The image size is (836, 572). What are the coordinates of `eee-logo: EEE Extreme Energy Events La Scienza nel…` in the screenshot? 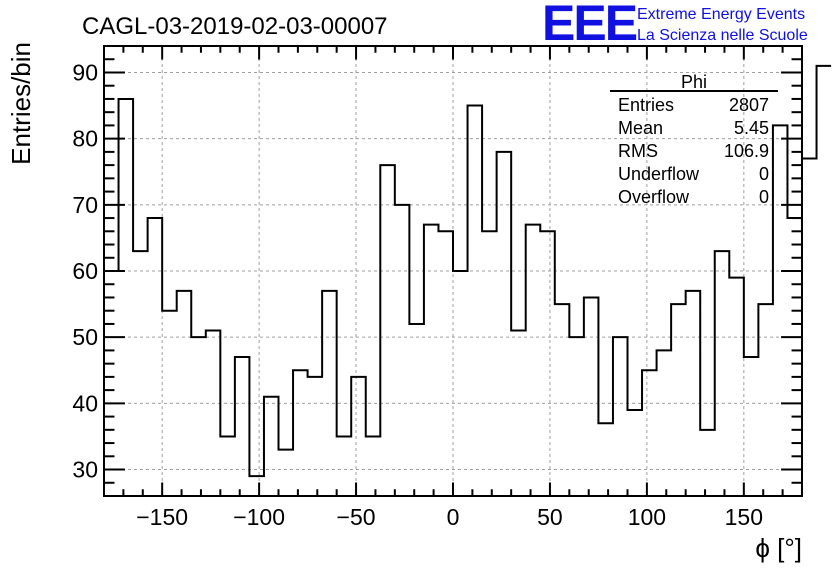 It's located at (675, 25).